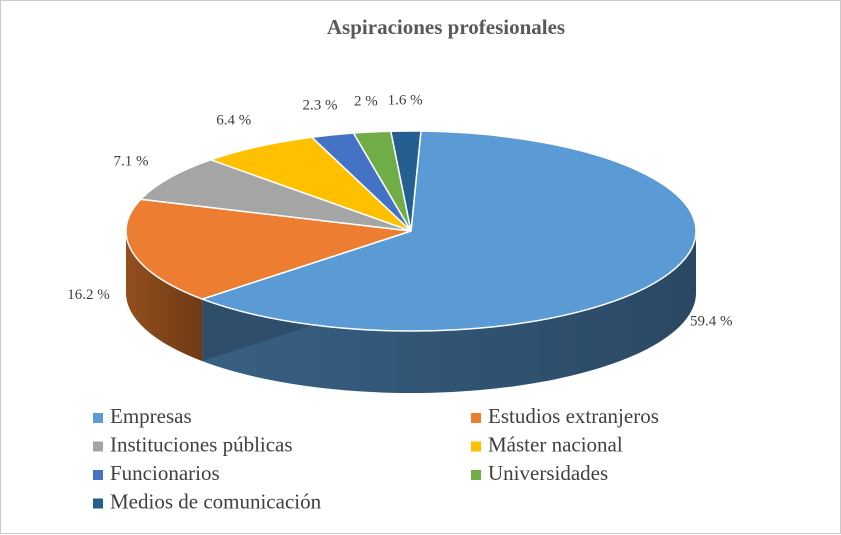  I want to click on legend-item-funcionarios: Funcionarios, so click(156, 473).